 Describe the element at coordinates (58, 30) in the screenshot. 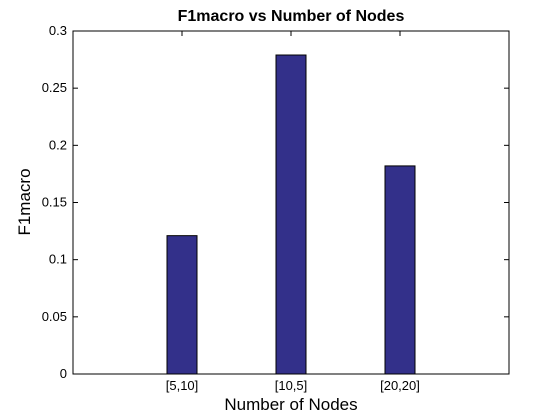

I see `y-tick-label: 0.3` at that location.